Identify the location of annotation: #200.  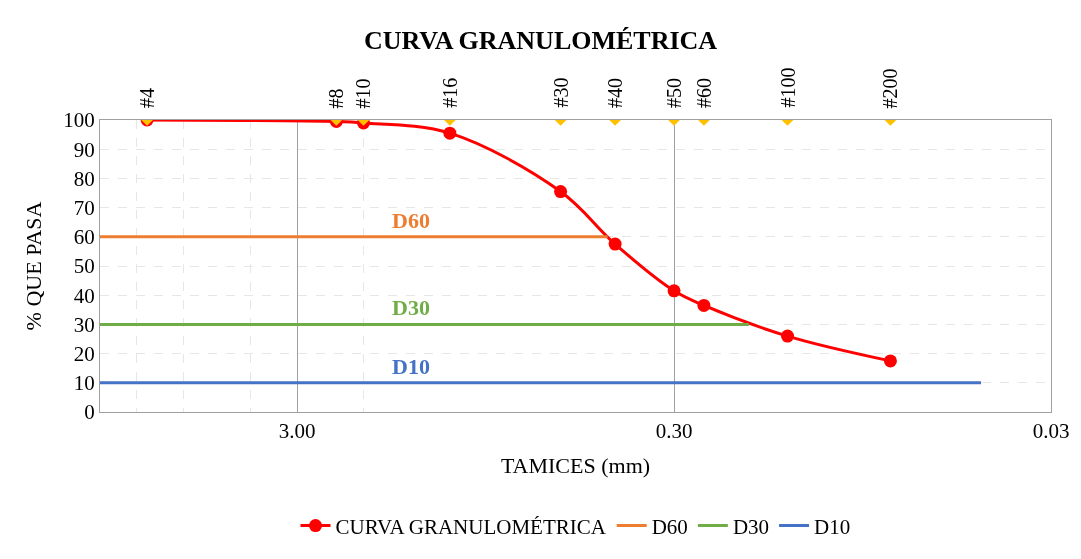
(890, 88).